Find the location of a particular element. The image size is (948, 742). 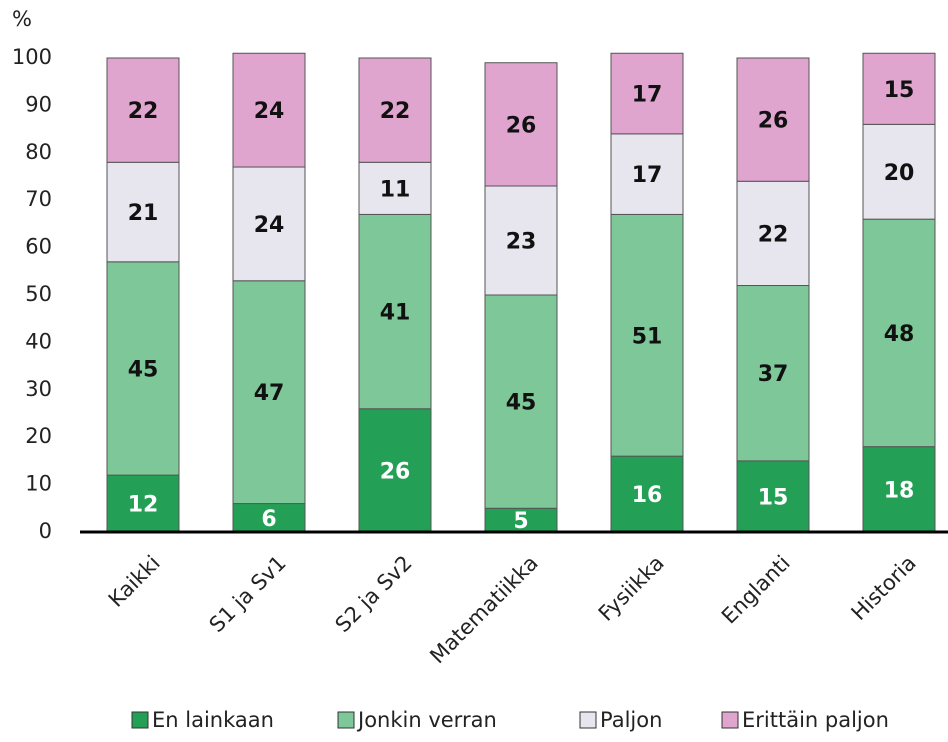

y-tick-label: 70 is located at coordinates (38, 199).